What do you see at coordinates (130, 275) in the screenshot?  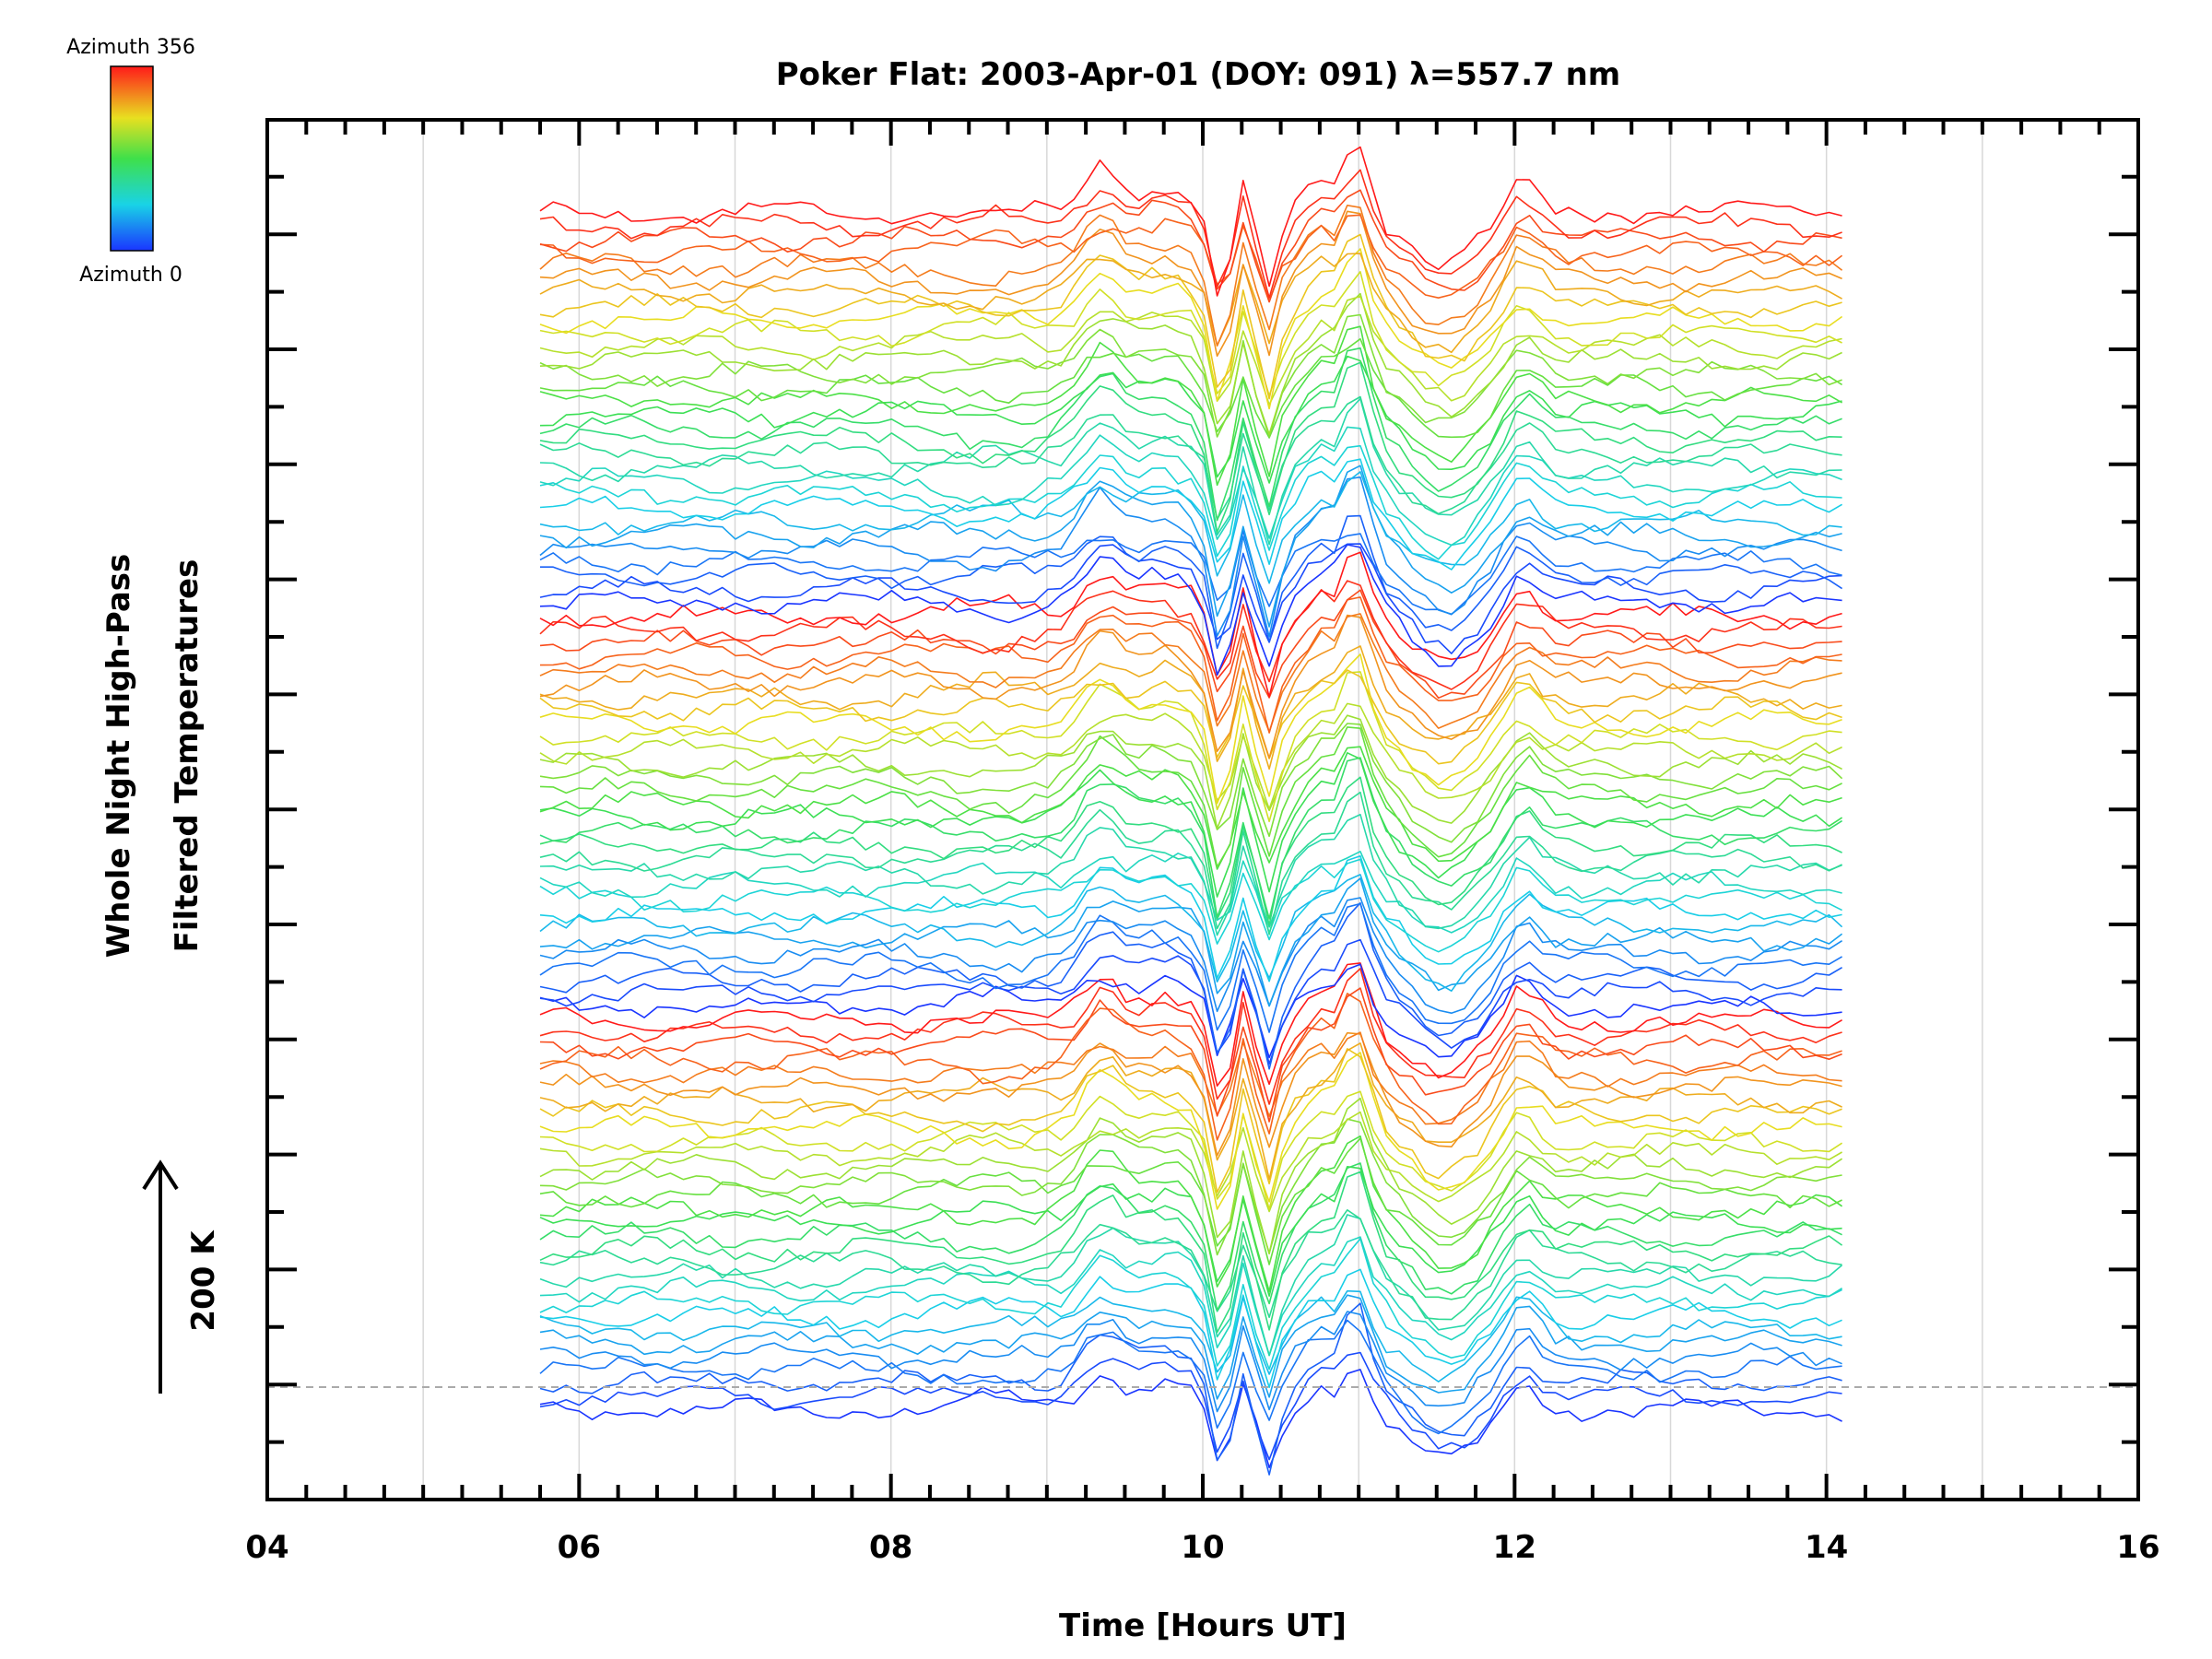 I see `colorbar-min-label: Azimuth 0` at bounding box center [130, 275].